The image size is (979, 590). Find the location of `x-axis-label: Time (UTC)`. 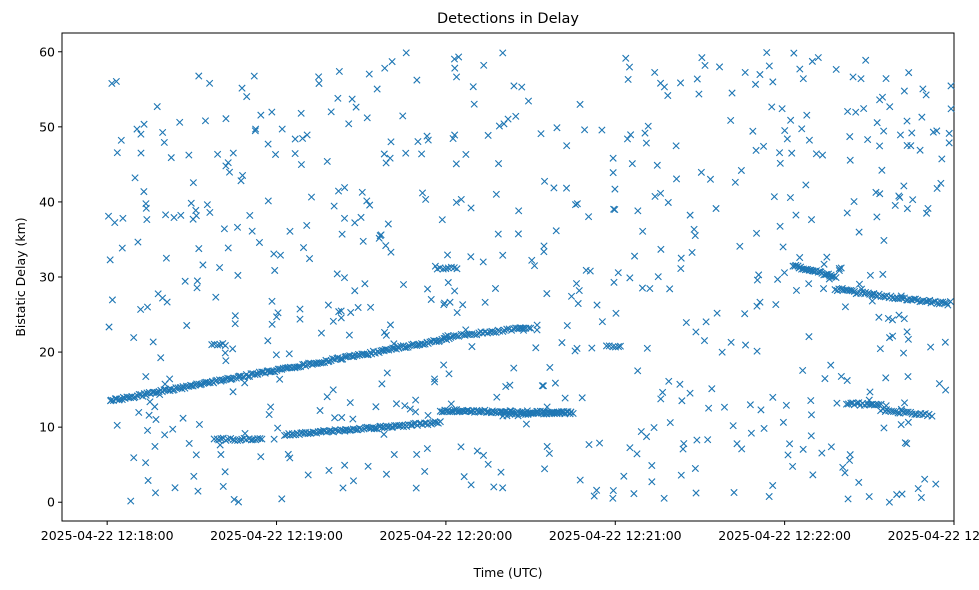

x-axis-label: Time (UTC) is located at coordinates (507, 572).